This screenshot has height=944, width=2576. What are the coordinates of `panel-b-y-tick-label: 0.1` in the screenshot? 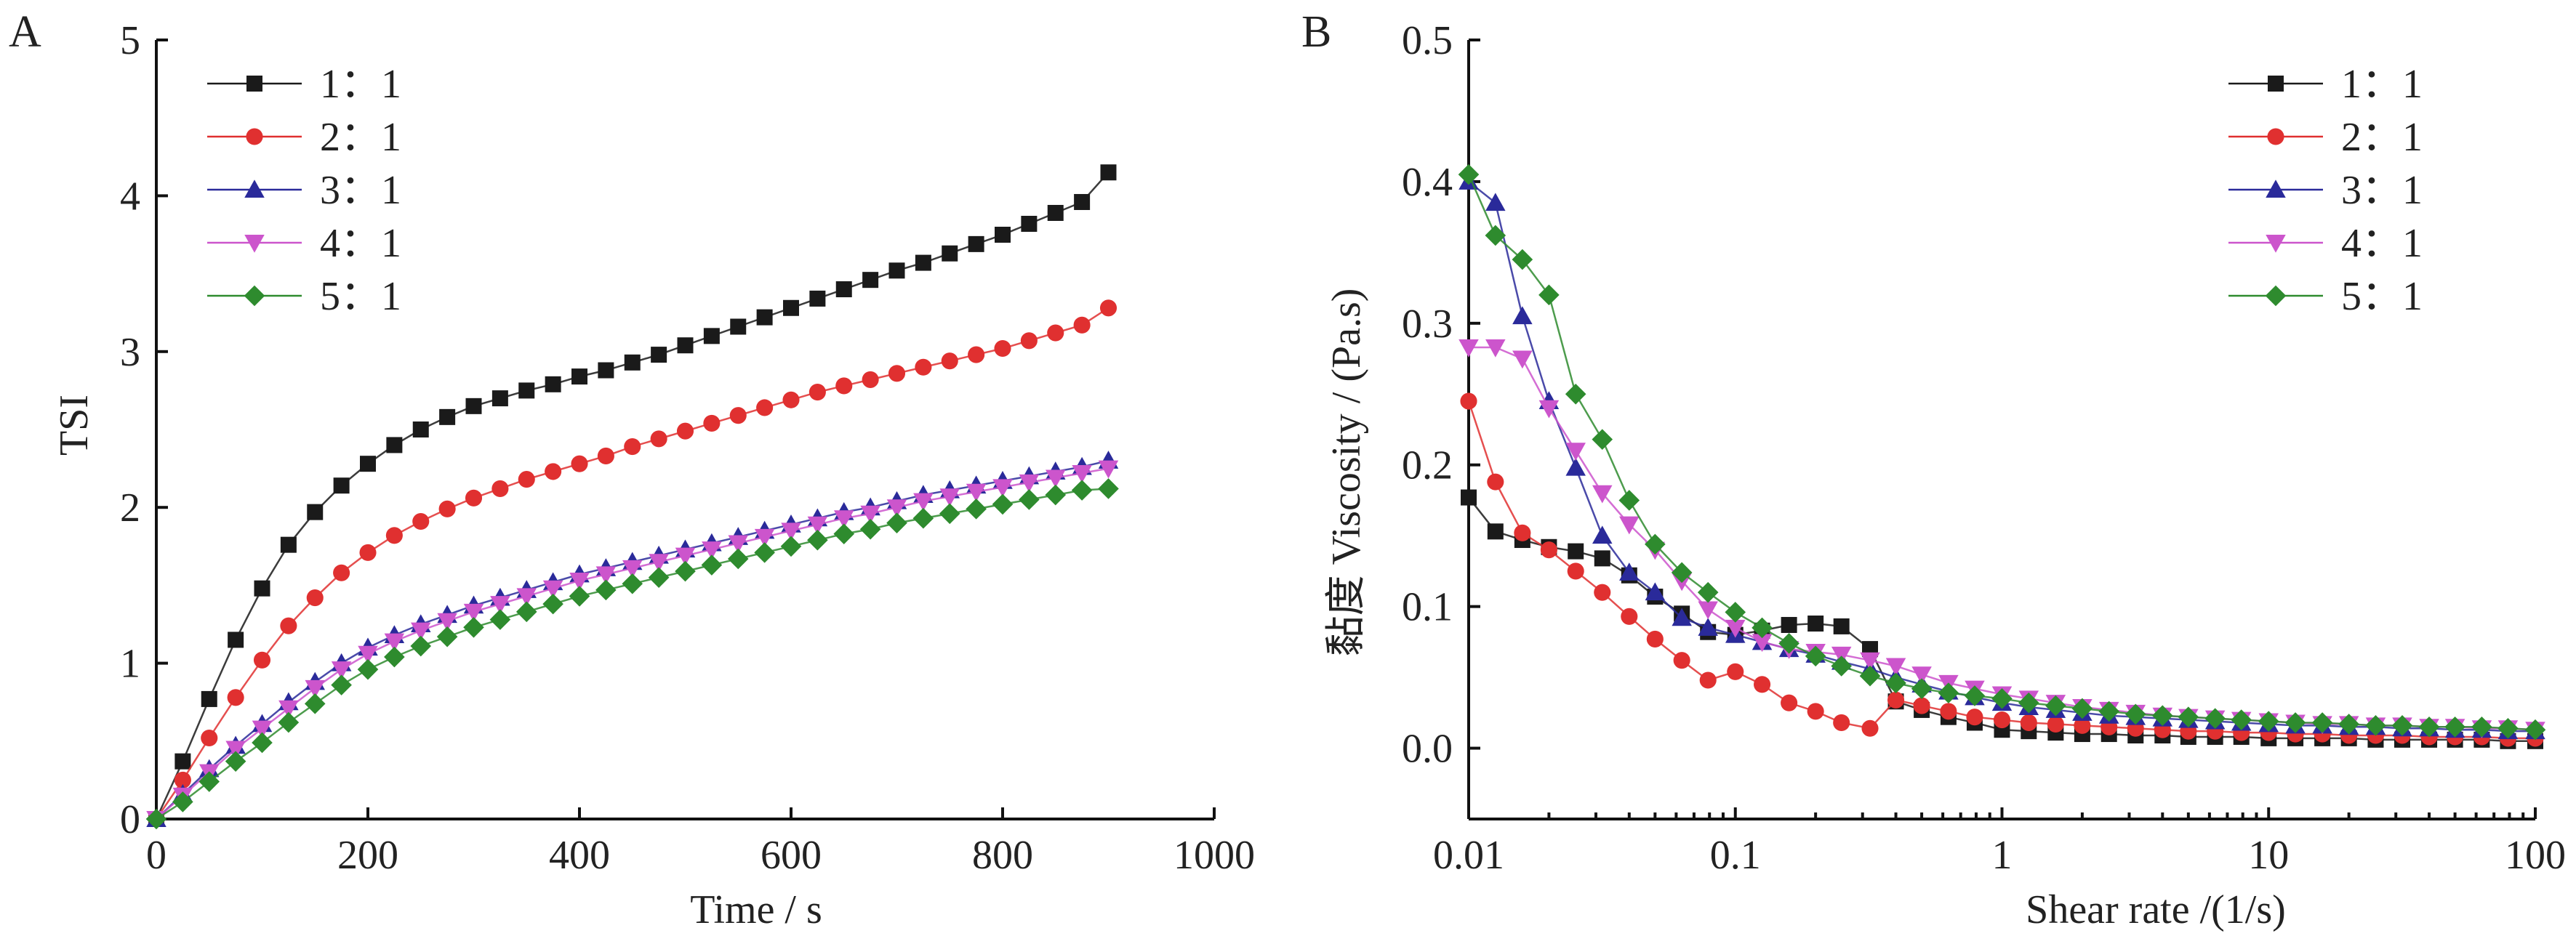 It's located at (1427, 608).